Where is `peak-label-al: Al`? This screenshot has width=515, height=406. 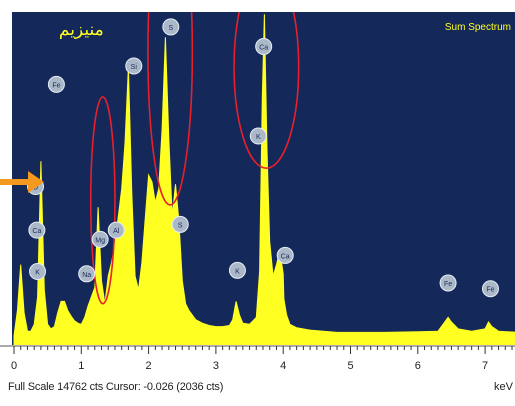
peak-label-al: Al is located at coordinates (116, 230).